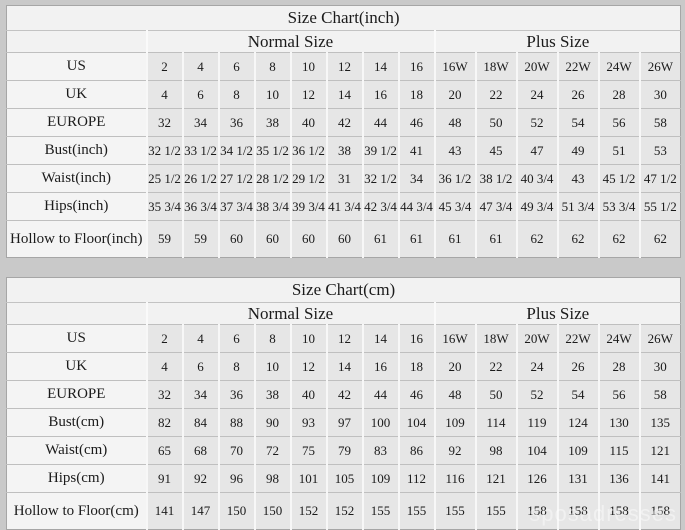 This screenshot has width=685, height=530. What do you see at coordinates (416, 66) in the screenshot?
I see `size-cell: 16` at bounding box center [416, 66].